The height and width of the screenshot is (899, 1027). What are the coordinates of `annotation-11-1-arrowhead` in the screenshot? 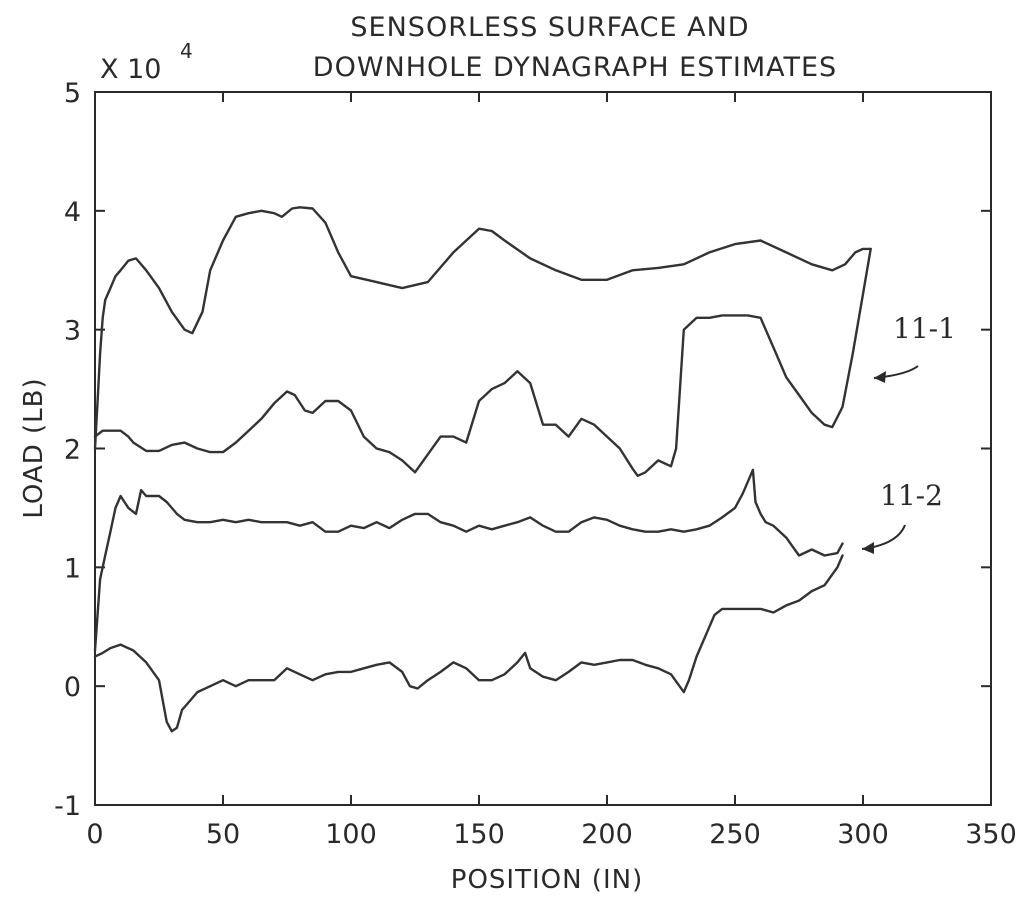 It's located at (880, 377).